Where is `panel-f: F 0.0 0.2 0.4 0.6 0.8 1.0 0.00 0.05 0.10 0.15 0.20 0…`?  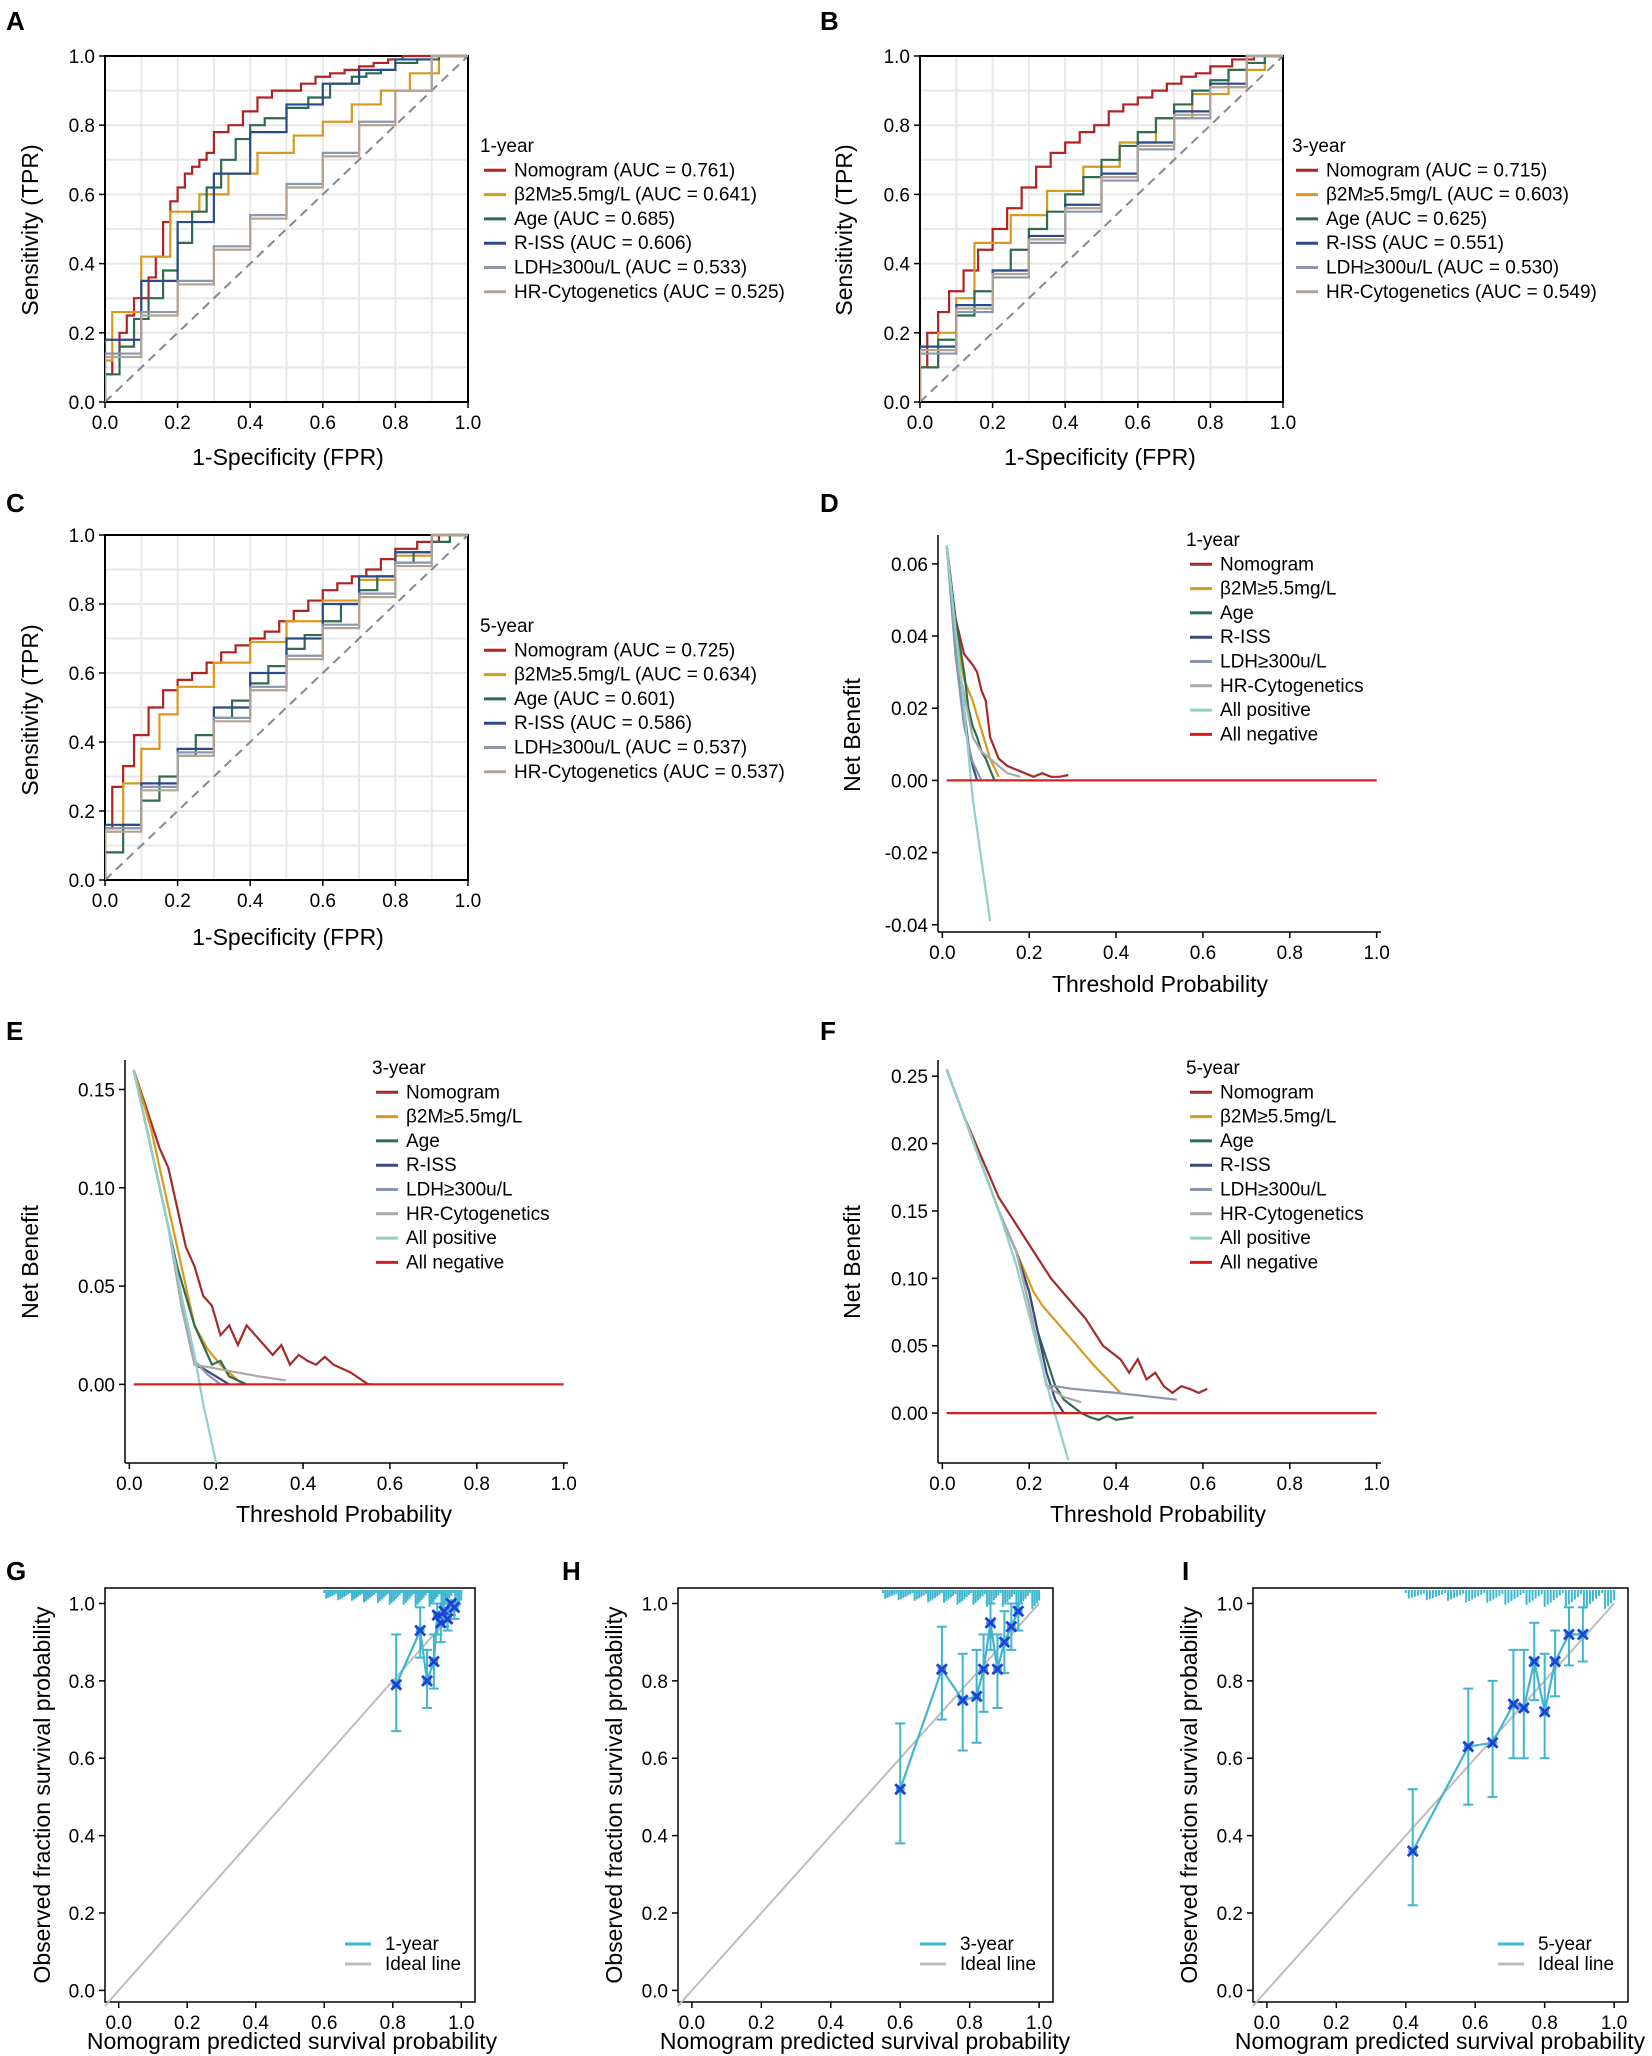 panel-f: F 0.0 0.2 0.4 0.6 0.8 1.0 0.00 0.05 0.10 0.15 0.20 0… is located at coordinates (1105, 1271).